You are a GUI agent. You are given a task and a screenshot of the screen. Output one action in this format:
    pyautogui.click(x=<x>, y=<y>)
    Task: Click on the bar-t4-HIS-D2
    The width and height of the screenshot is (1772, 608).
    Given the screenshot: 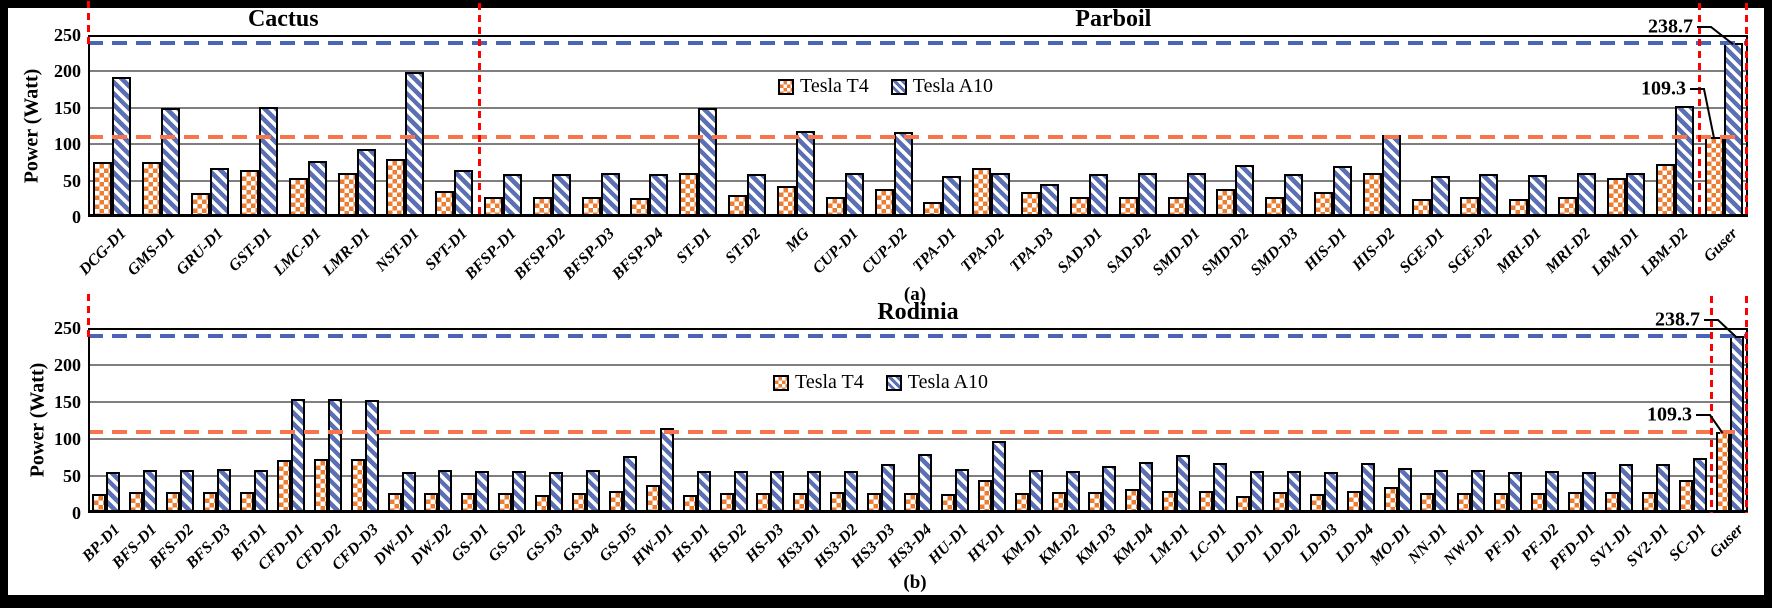 What is the action you would take?
    pyautogui.click(x=1372, y=194)
    